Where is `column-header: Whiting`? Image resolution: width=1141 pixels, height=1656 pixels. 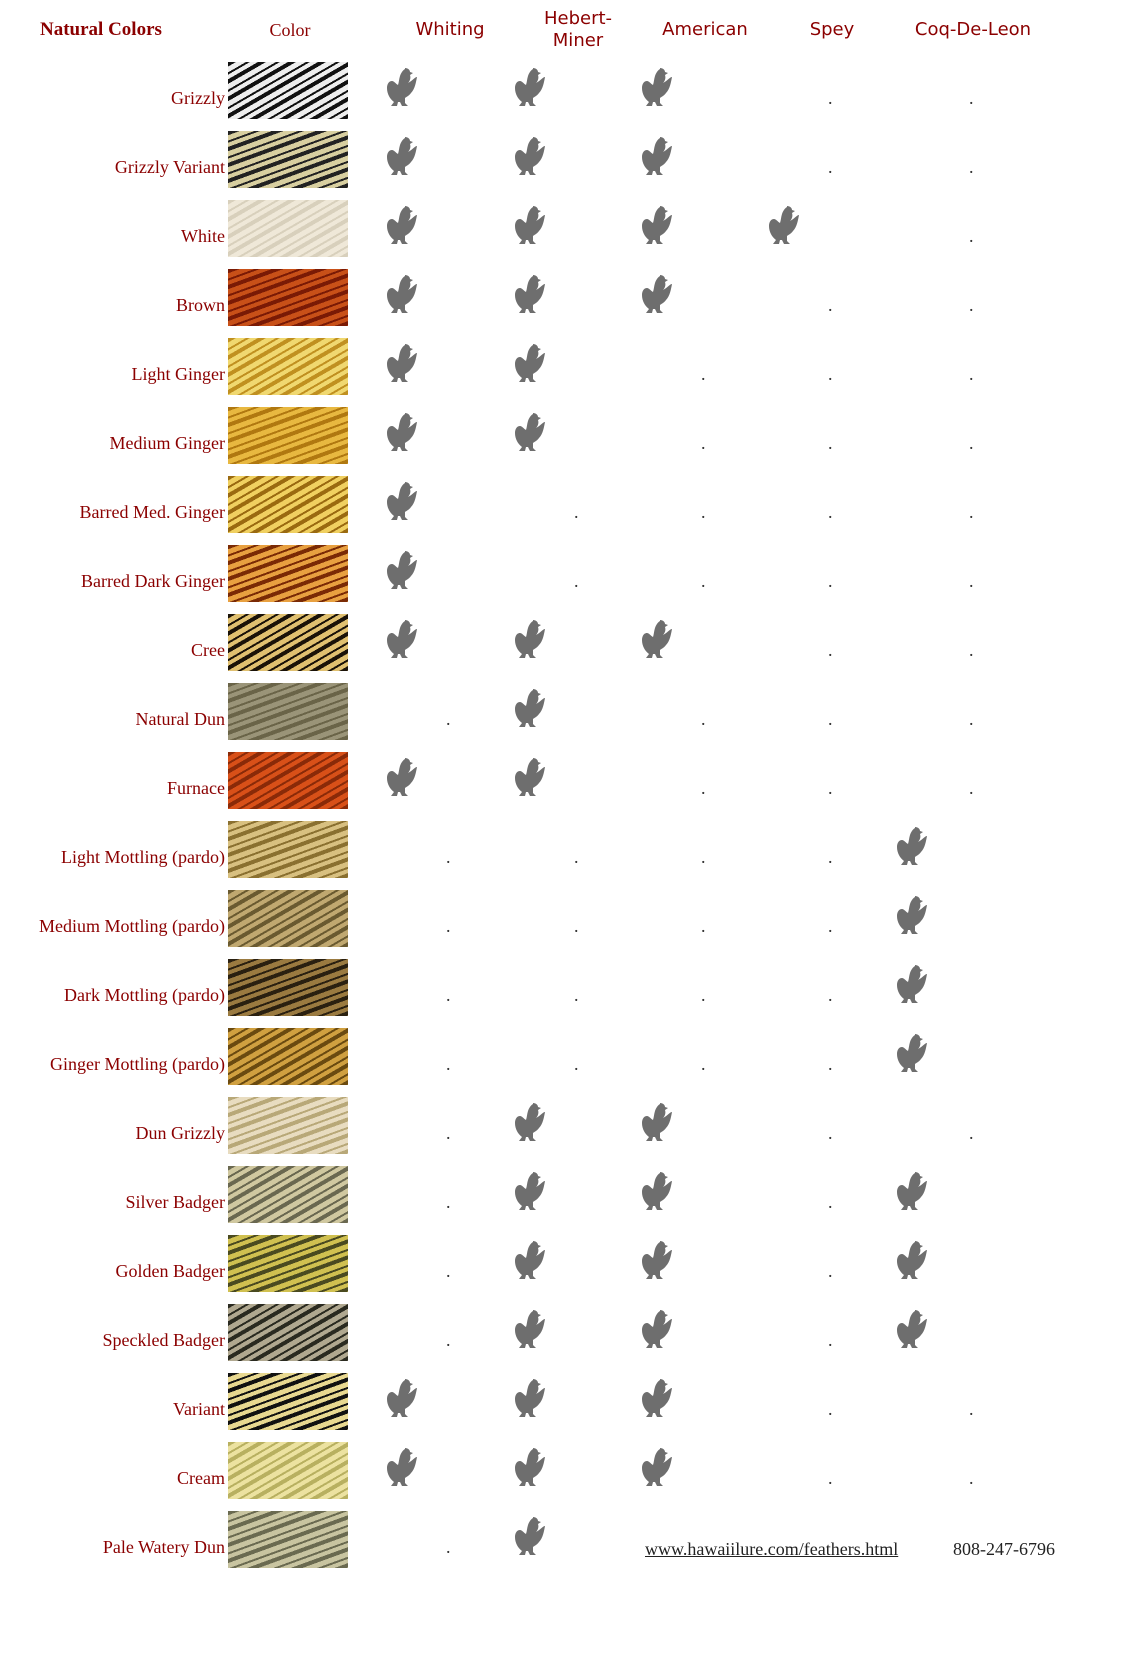 column-header: Whiting is located at coordinates (450, 29).